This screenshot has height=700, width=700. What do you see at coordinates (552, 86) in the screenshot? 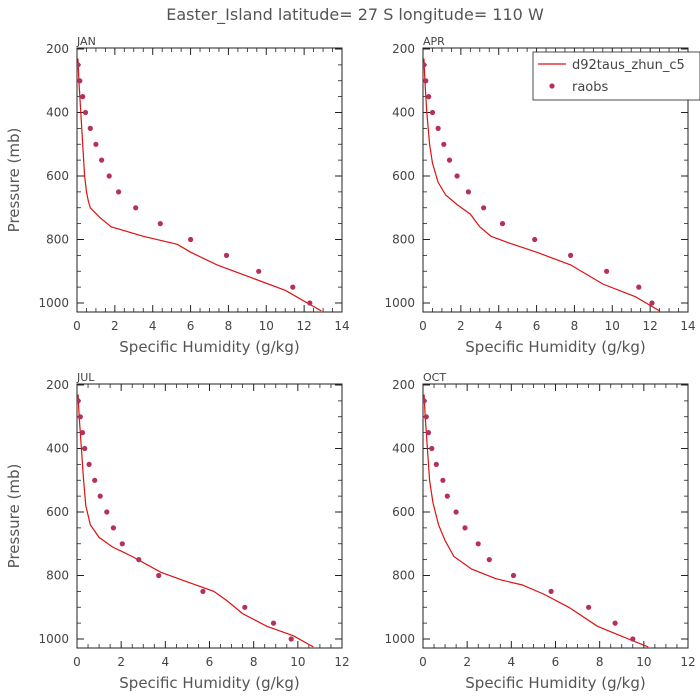
I see `legend-obs-marker` at bounding box center [552, 86].